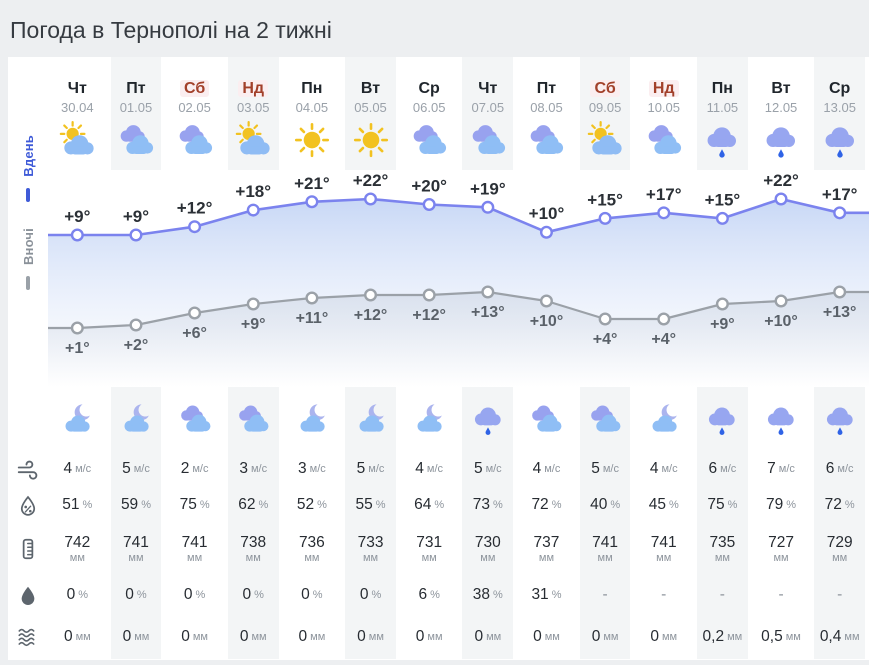  What do you see at coordinates (253, 113) in the screenshot?
I see `day-column-header: Нд 03.05` at bounding box center [253, 113].